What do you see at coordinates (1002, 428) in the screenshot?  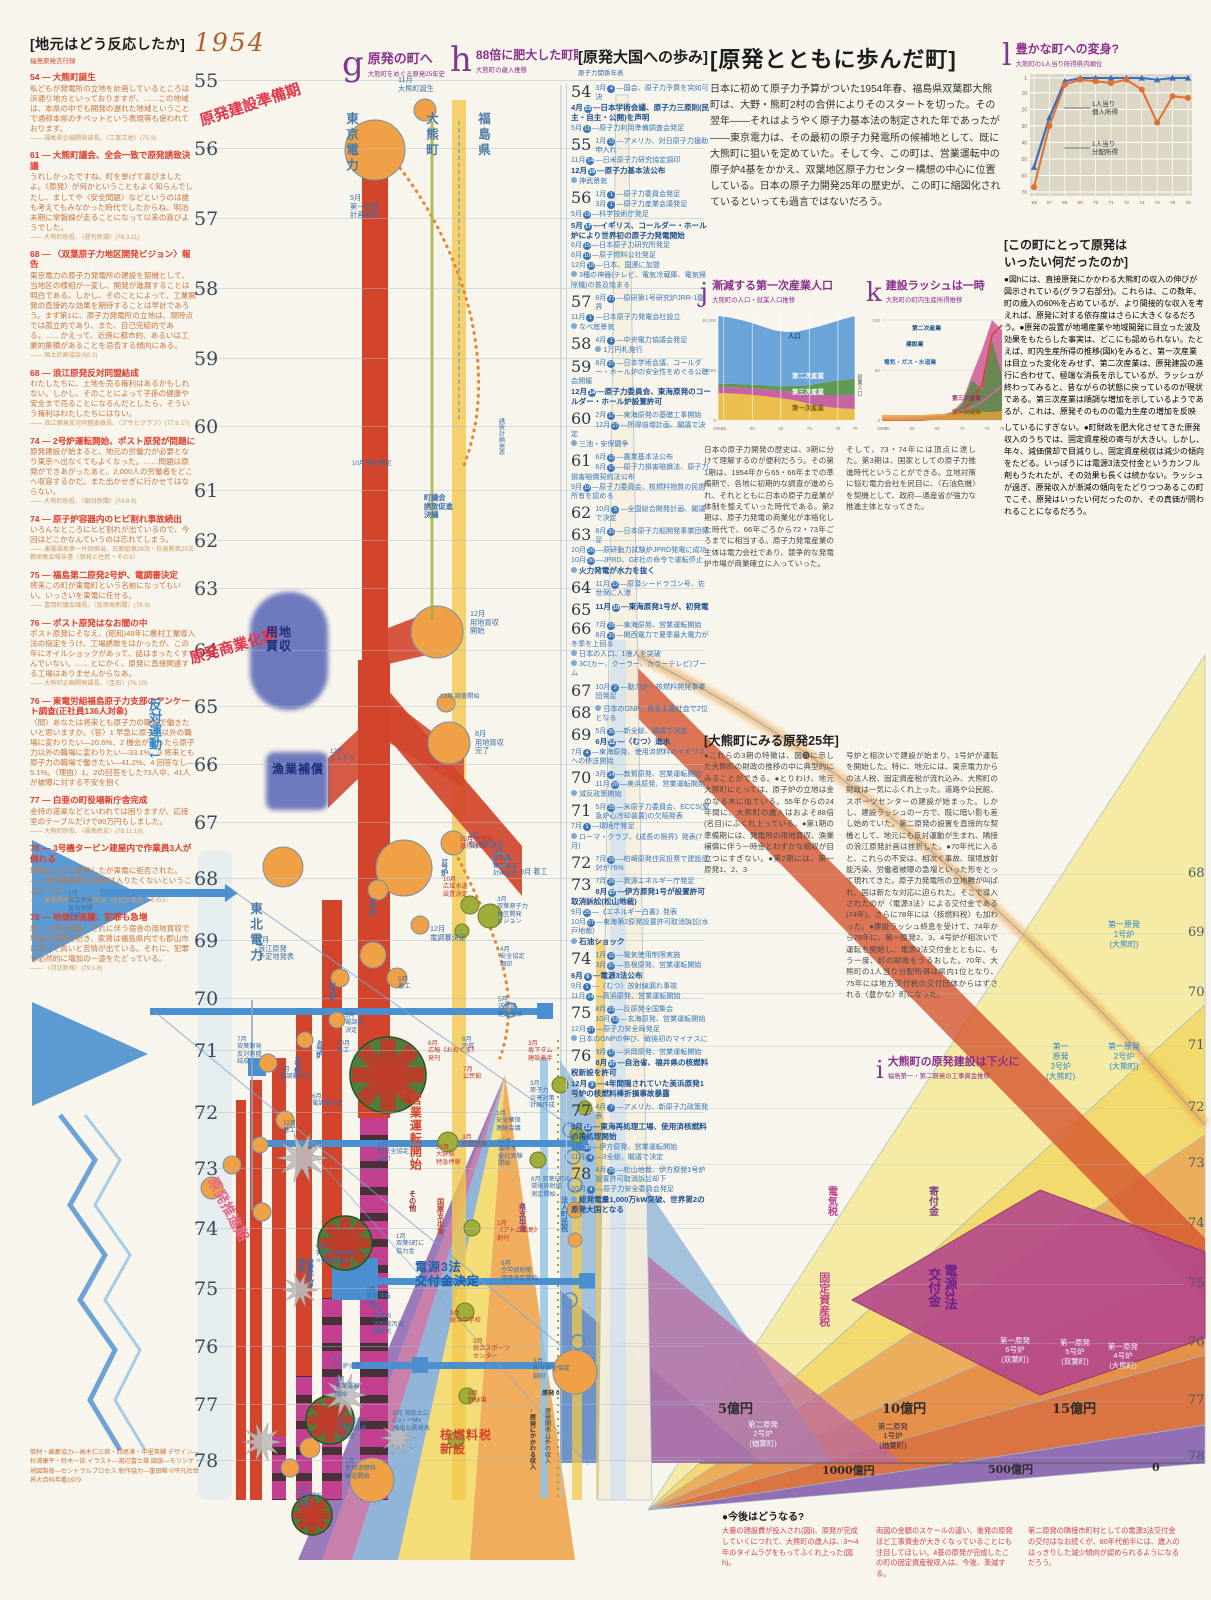 I see `svg-text: 78` at bounding box center [1002, 428].